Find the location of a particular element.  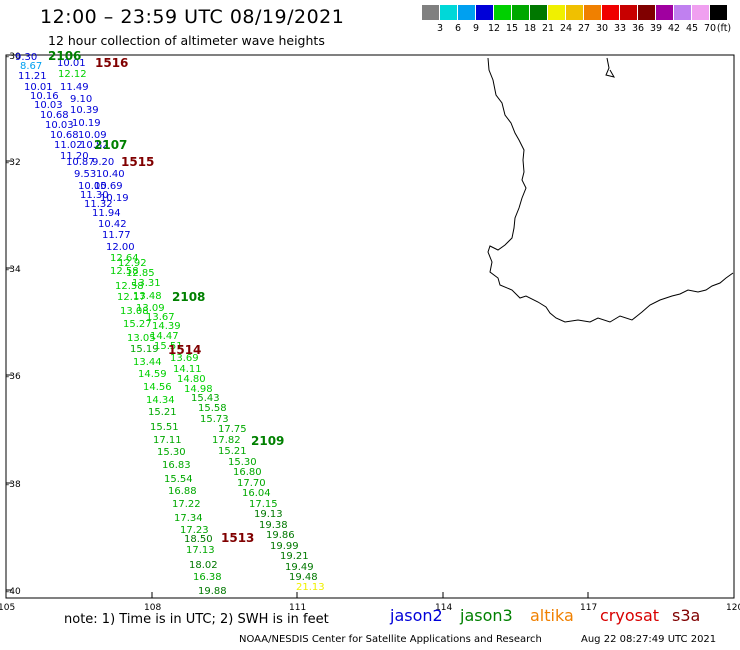

coastline is located at coordinates (610, 190).